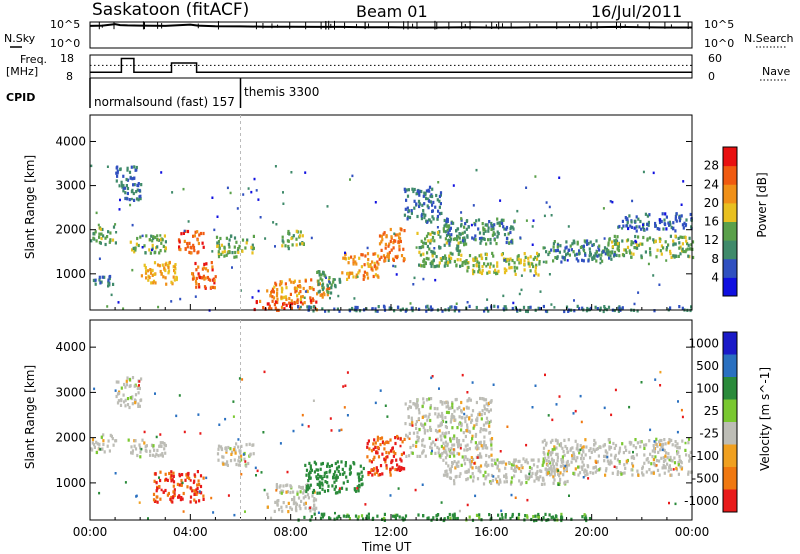 This screenshot has width=800, height=554. What do you see at coordinates (711, 184) in the screenshot?
I see `power-colorbar-tick-label: 24` at bounding box center [711, 184].